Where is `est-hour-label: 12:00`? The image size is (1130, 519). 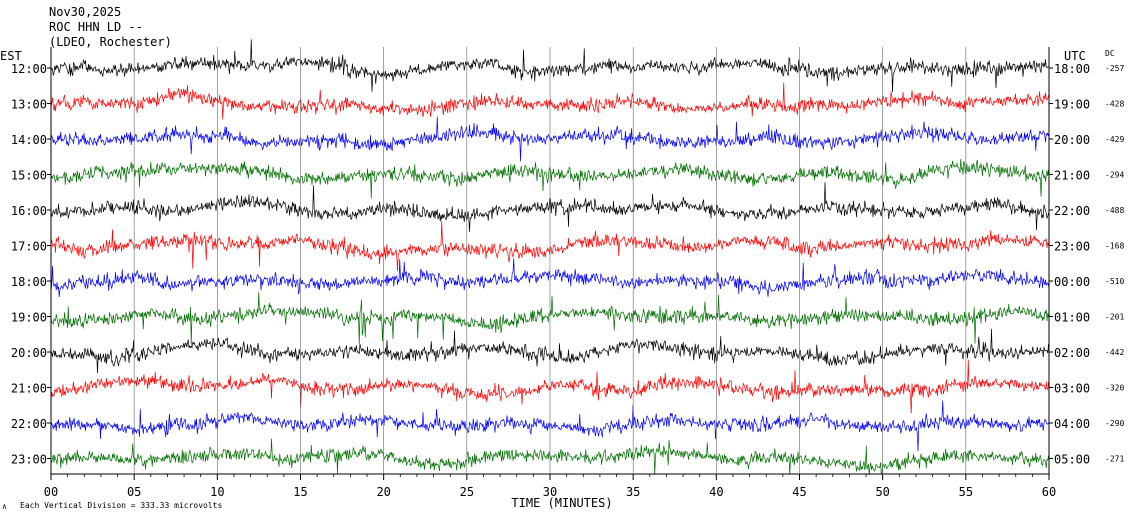
est-hour-label: 12:00 is located at coordinates (29, 69).